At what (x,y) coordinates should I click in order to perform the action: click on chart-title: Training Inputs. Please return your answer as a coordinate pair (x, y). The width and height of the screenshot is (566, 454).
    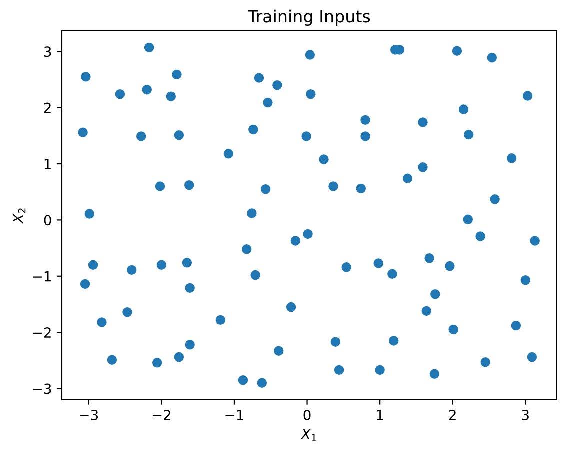
    Looking at the image, I should click on (309, 18).